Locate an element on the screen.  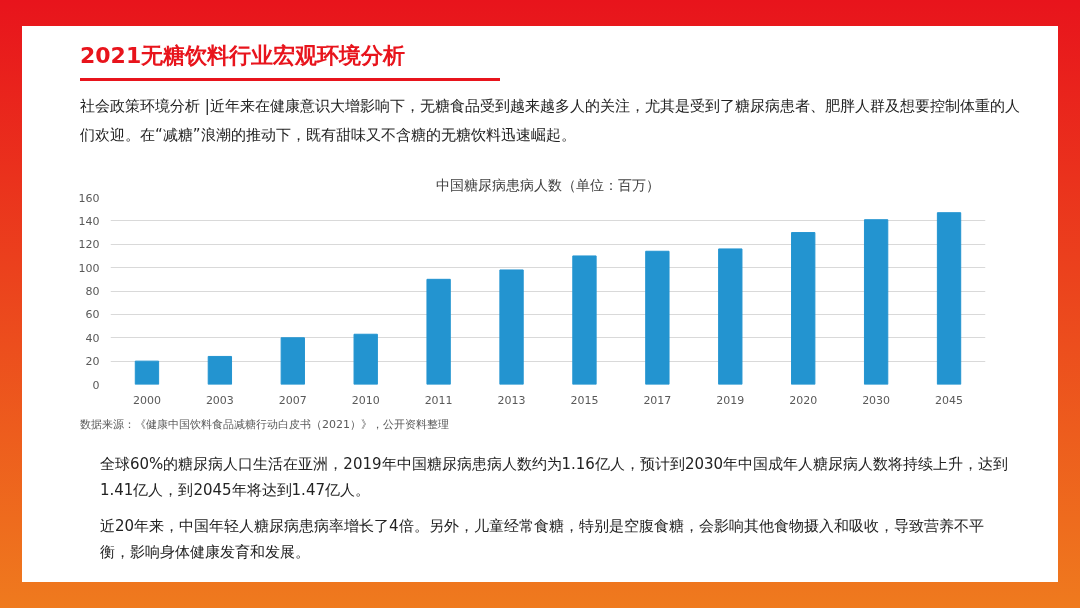
x-tick-label: 2010 is located at coordinates (365, 400).